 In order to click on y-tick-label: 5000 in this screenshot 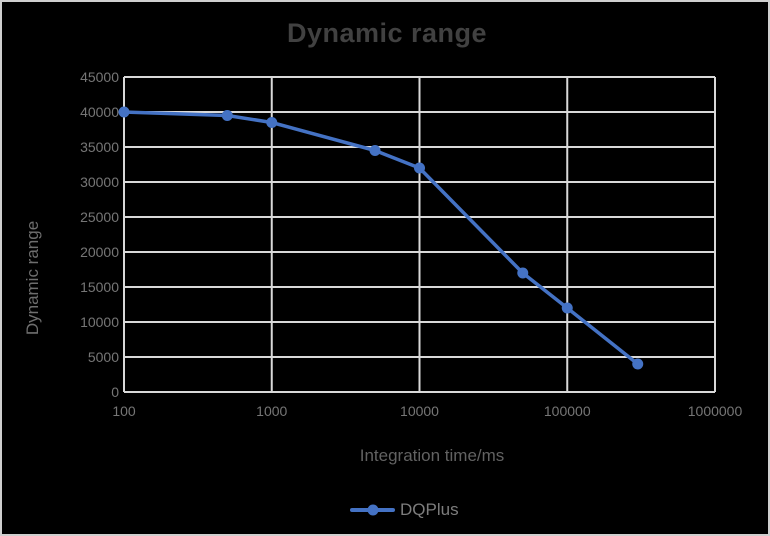, I will do `click(103, 357)`.